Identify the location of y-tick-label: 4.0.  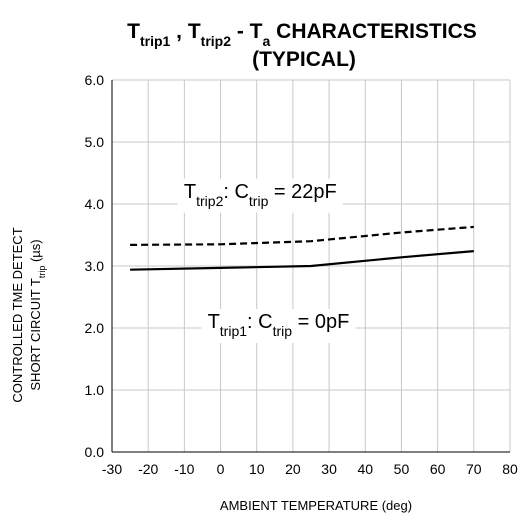
(95, 204).